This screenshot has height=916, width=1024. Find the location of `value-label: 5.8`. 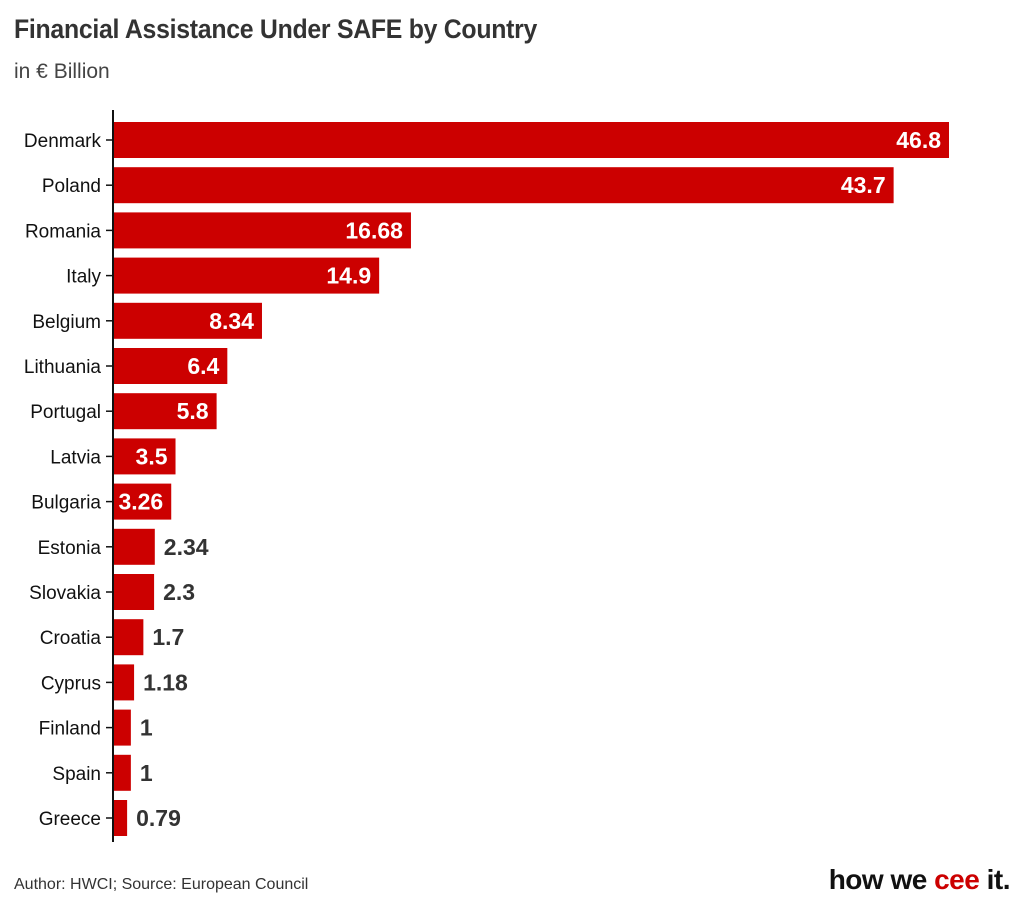

value-label: 5.8 is located at coordinates (193, 411).